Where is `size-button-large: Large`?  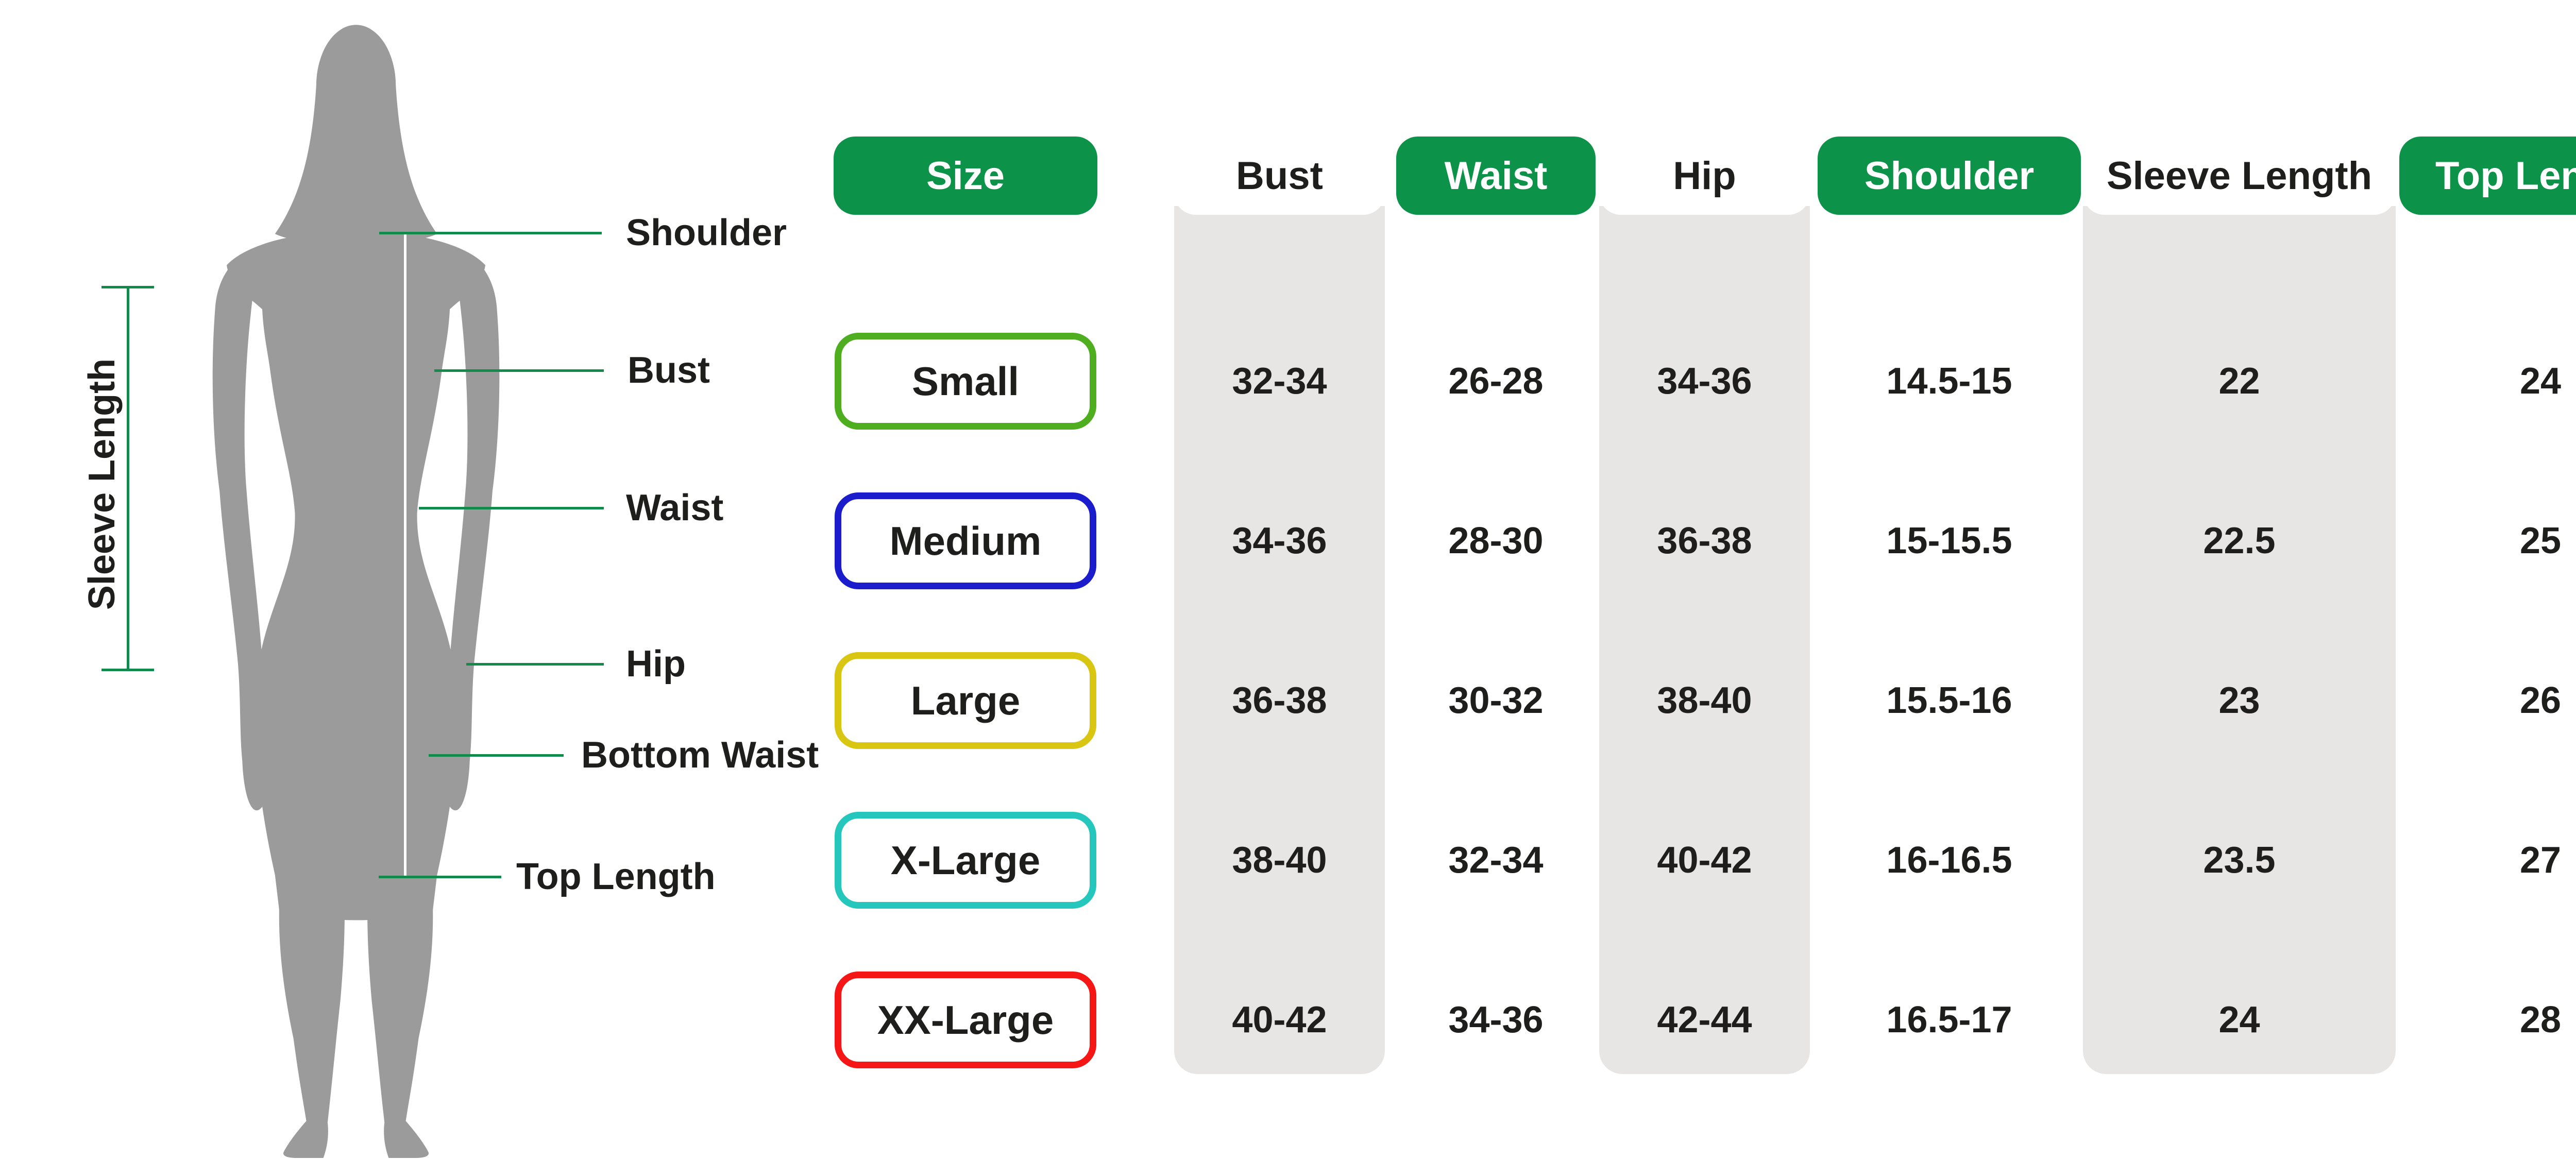
size-button-large: Large is located at coordinates (965, 700).